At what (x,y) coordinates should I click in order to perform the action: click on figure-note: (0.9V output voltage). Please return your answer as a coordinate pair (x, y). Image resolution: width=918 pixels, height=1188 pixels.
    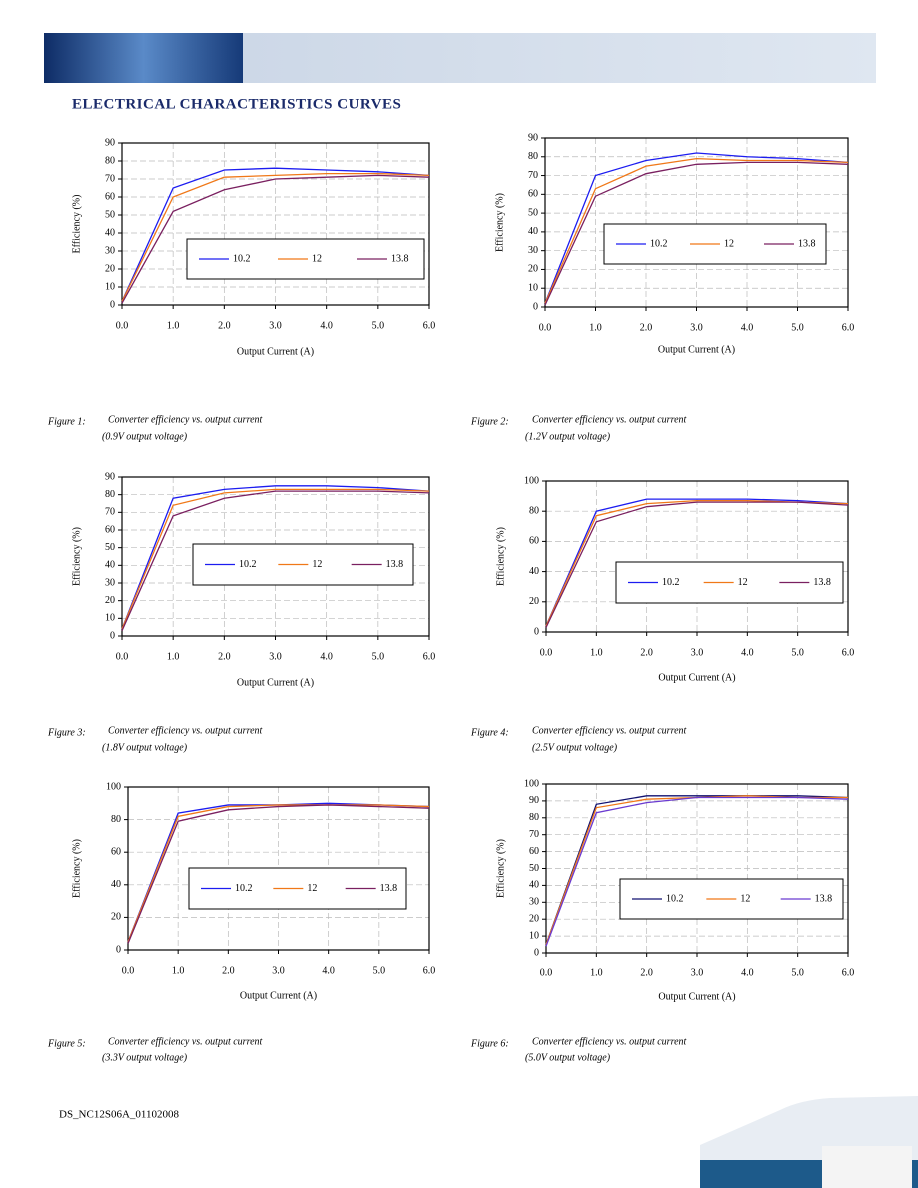
    Looking at the image, I should click on (145, 436).